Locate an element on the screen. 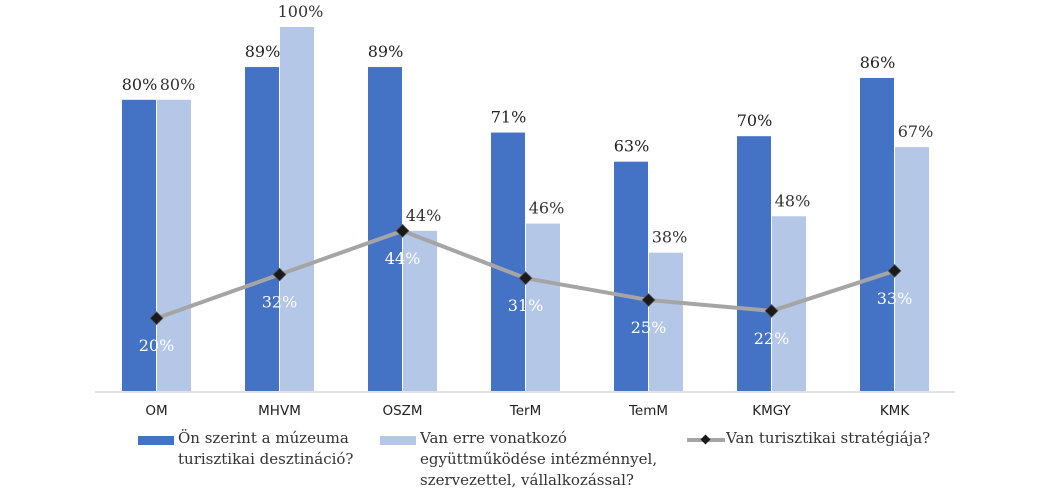 The image size is (1050, 500). category-label: KMGY is located at coordinates (771, 411).